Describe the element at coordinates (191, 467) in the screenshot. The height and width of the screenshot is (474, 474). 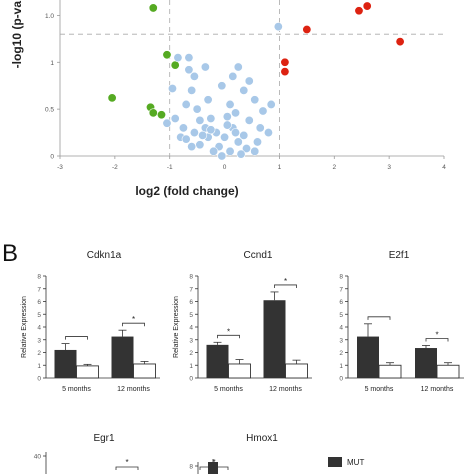
I see `partial-y-tick-label: 8` at that location.